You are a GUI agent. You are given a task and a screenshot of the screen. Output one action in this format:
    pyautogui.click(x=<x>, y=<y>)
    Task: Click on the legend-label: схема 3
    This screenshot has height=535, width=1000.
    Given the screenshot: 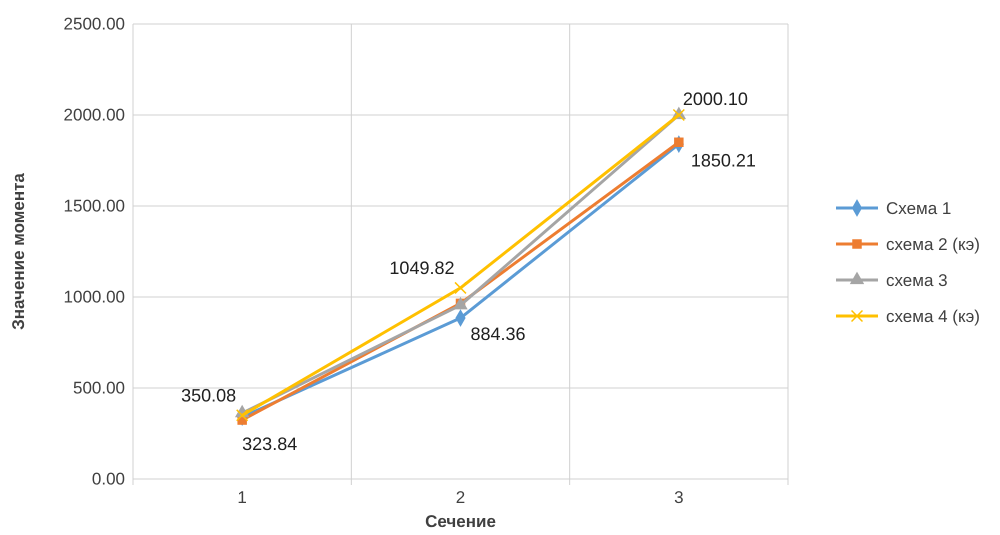 What is the action you would take?
    pyautogui.click(x=917, y=280)
    